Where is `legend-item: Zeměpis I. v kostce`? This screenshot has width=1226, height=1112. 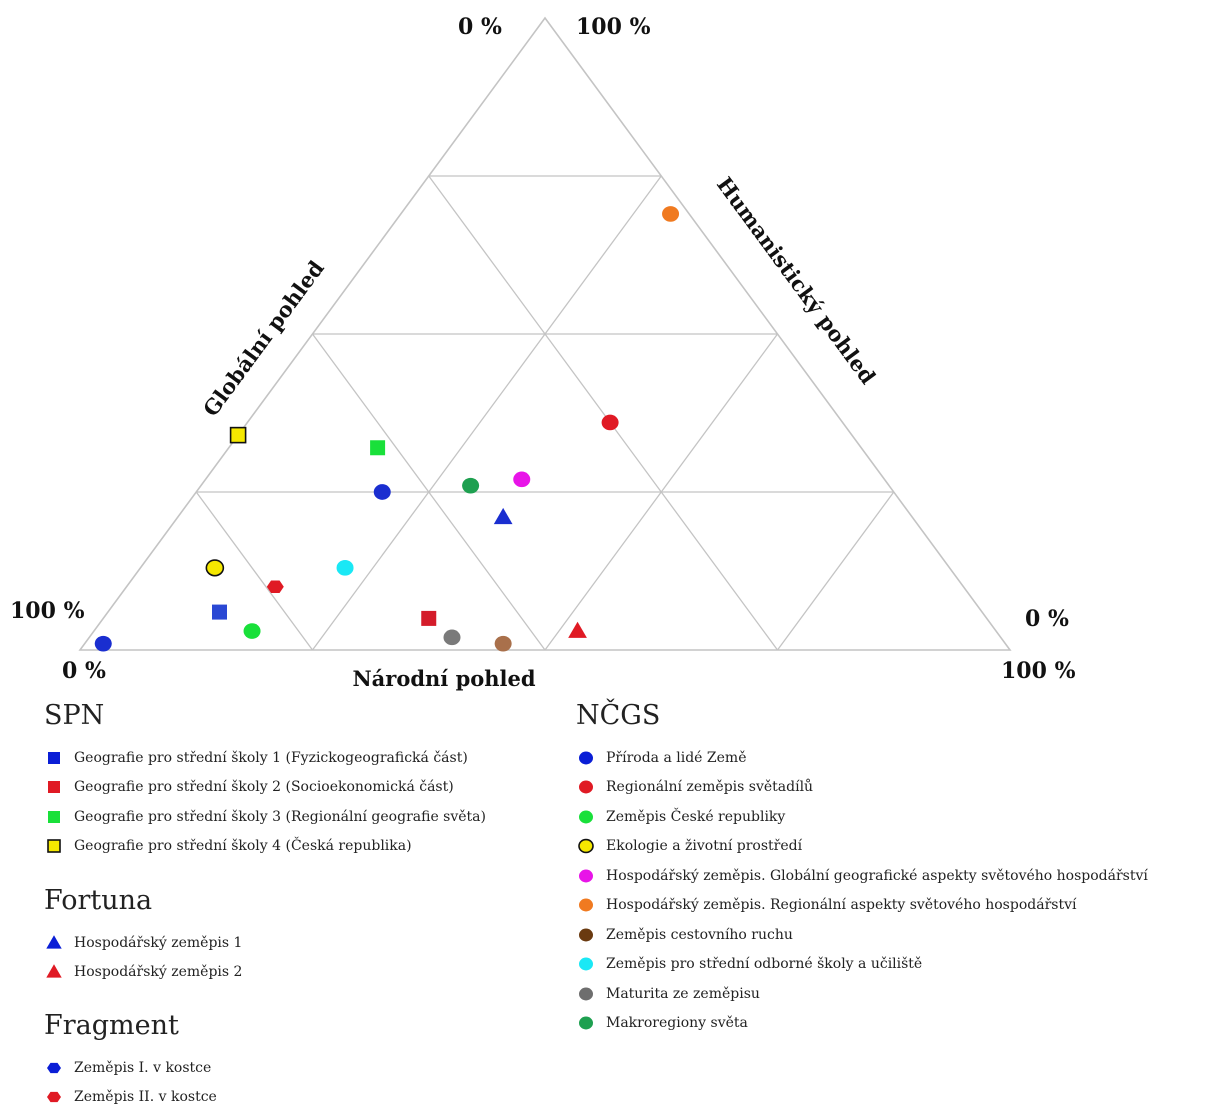 legend-item: Zeměpis I. v kostce is located at coordinates (130, 1068).